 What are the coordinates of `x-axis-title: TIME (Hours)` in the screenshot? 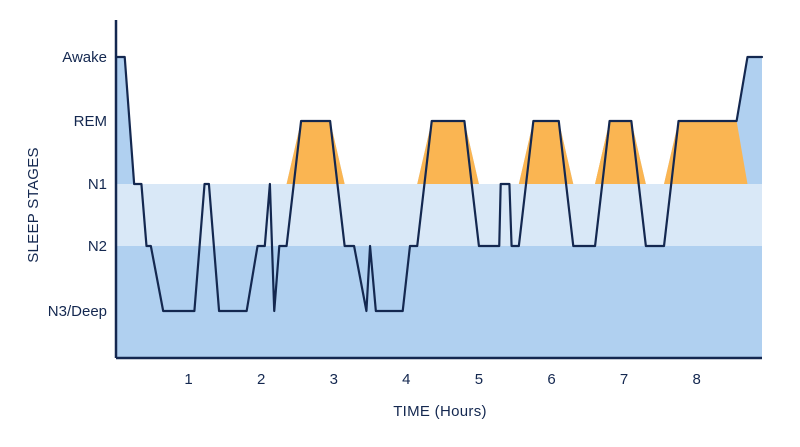 It's located at (440, 411).